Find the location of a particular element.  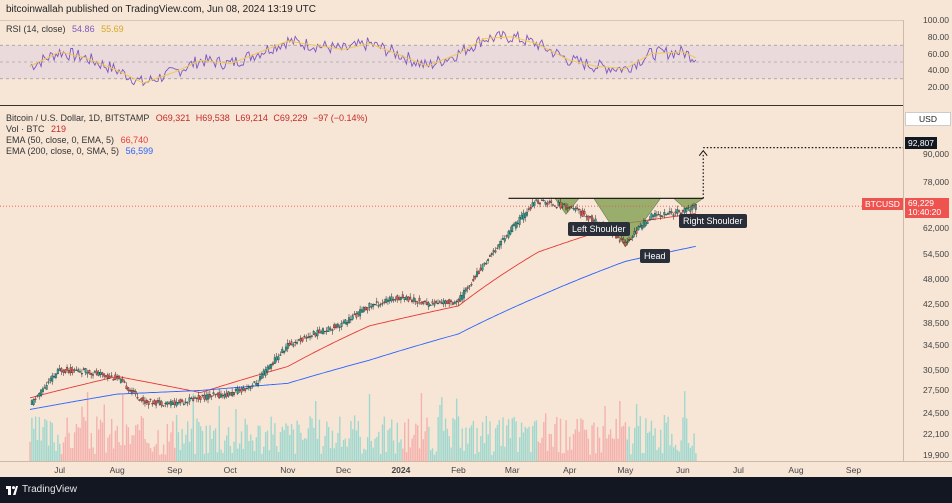

rsi-value: 54.86 is located at coordinates (83, 29).